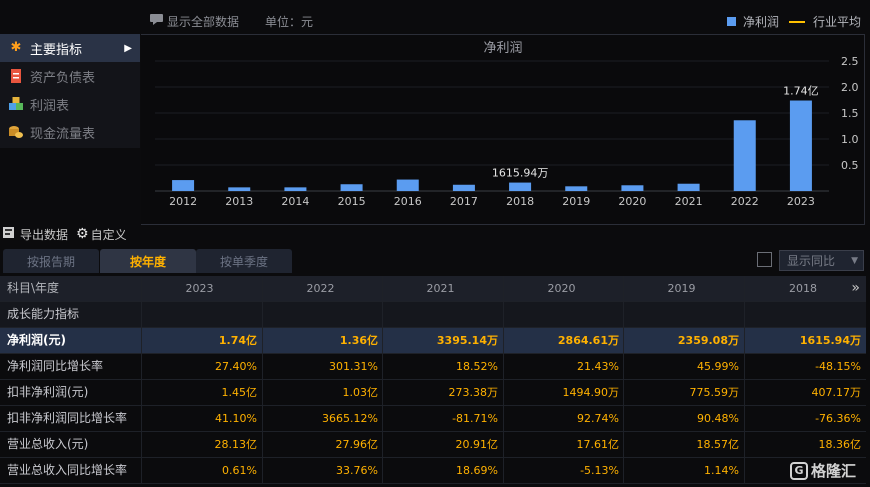 The height and width of the screenshot is (487, 870). I want to click on row-label: 净利润(元), so click(36, 340).